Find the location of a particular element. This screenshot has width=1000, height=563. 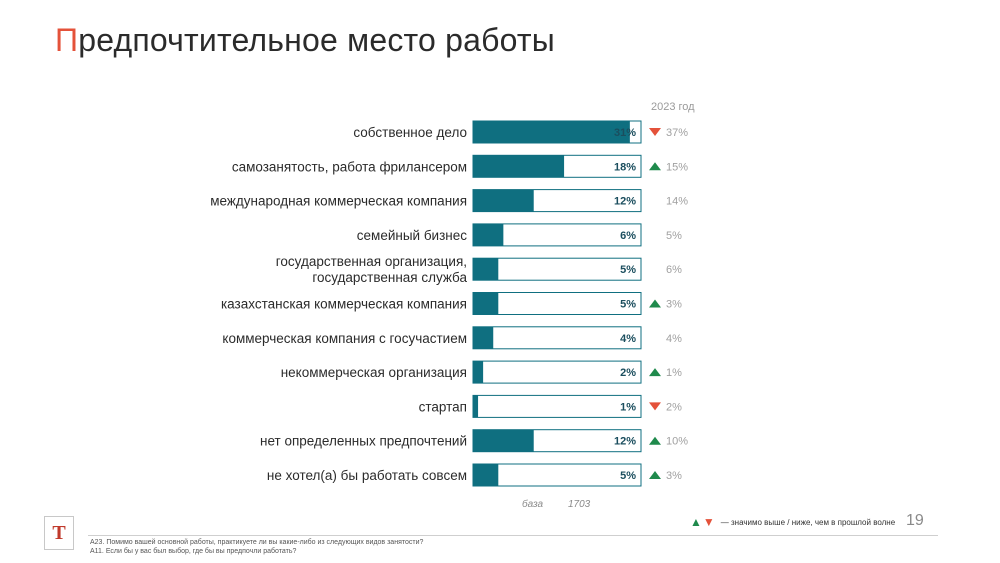

page-title: Предпочтительное место работы is located at coordinates (305, 40).